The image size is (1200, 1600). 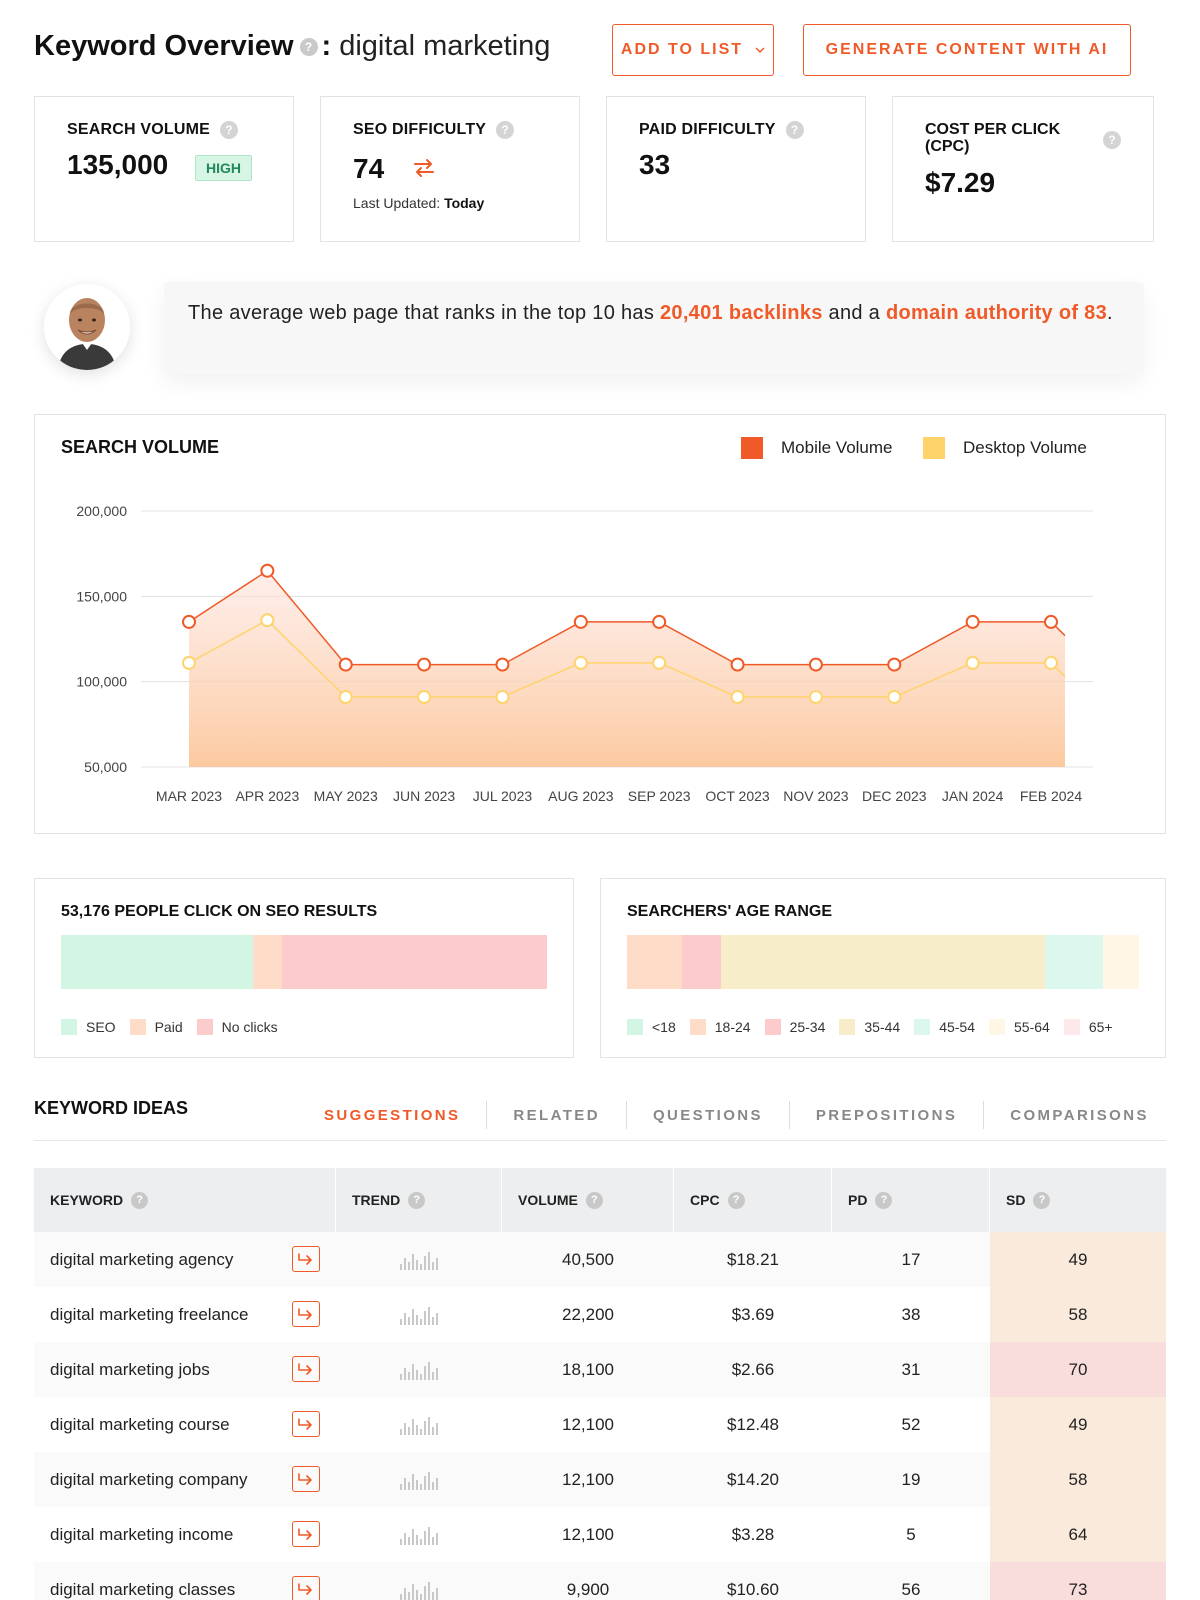 What do you see at coordinates (548, 1200) in the screenshot?
I see `column-label: VOLUME` at bounding box center [548, 1200].